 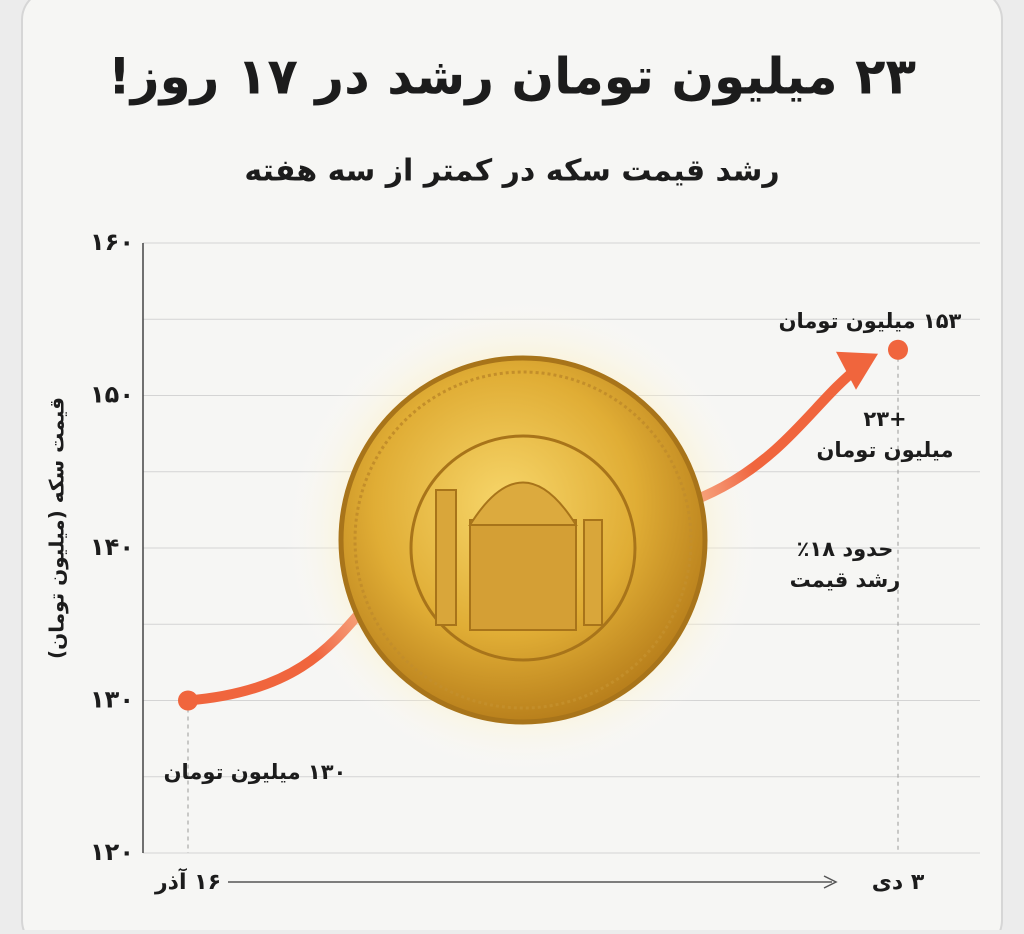 I want to click on y-tick-label: ۱۲۰, so click(x=112, y=852).